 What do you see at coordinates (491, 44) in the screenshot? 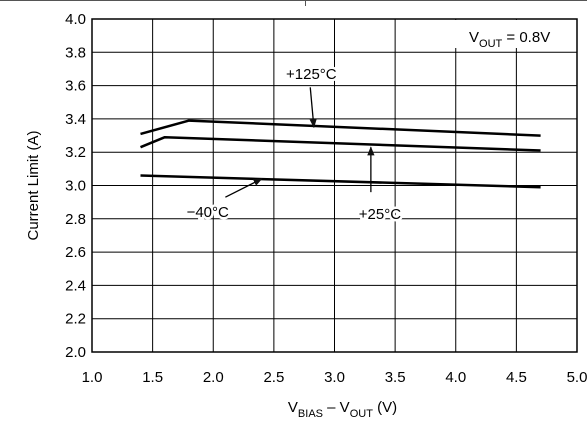
I see `legend-box-sub: OUT` at bounding box center [491, 44].